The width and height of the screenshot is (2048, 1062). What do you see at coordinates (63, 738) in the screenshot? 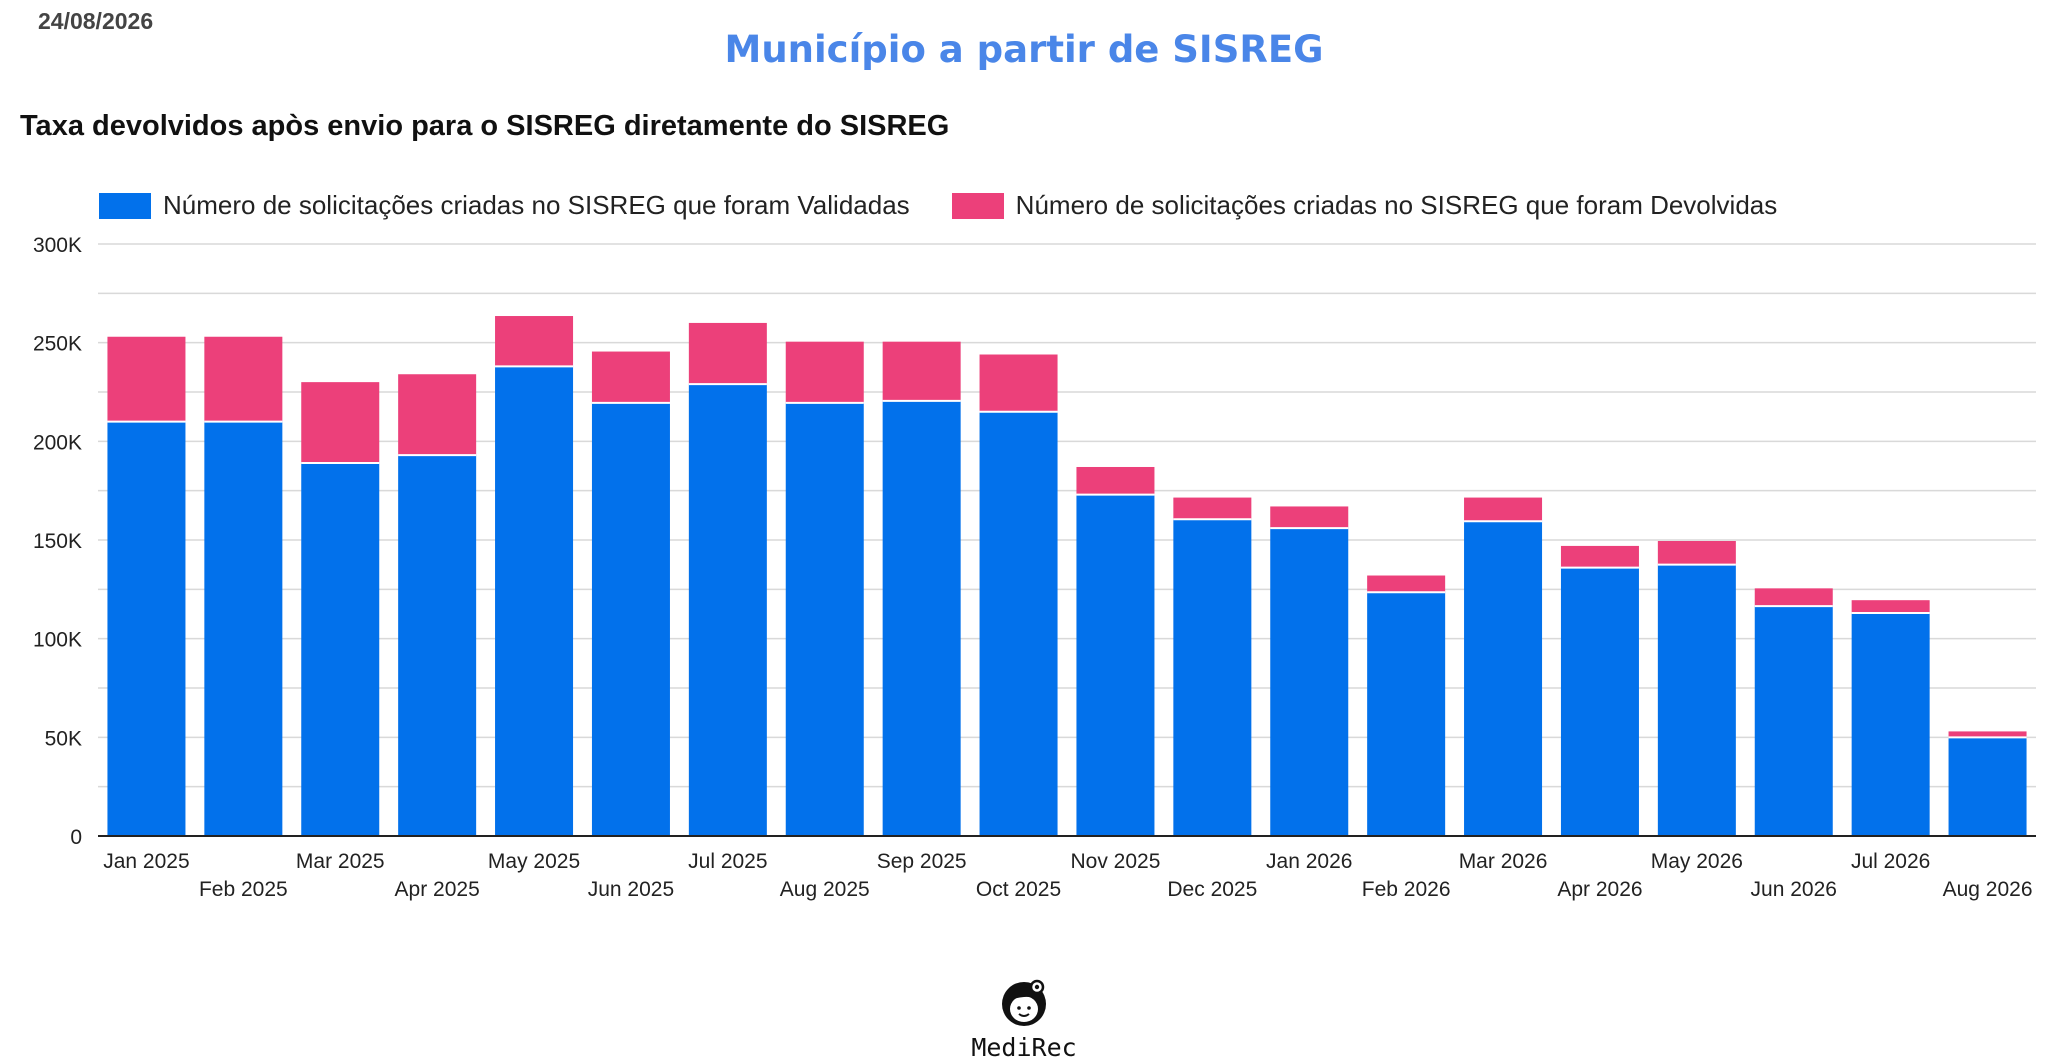
I see `y-tick-label: 50K` at bounding box center [63, 738].